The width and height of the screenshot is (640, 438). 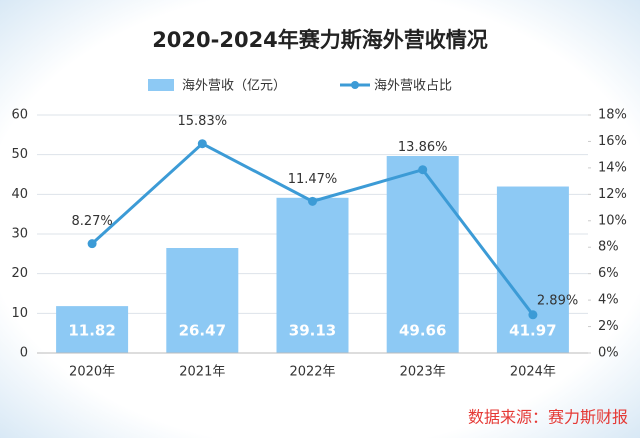 What do you see at coordinates (608, 326) in the screenshot?
I see `y2-tick-label: 2%` at bounding box center [608, 326].